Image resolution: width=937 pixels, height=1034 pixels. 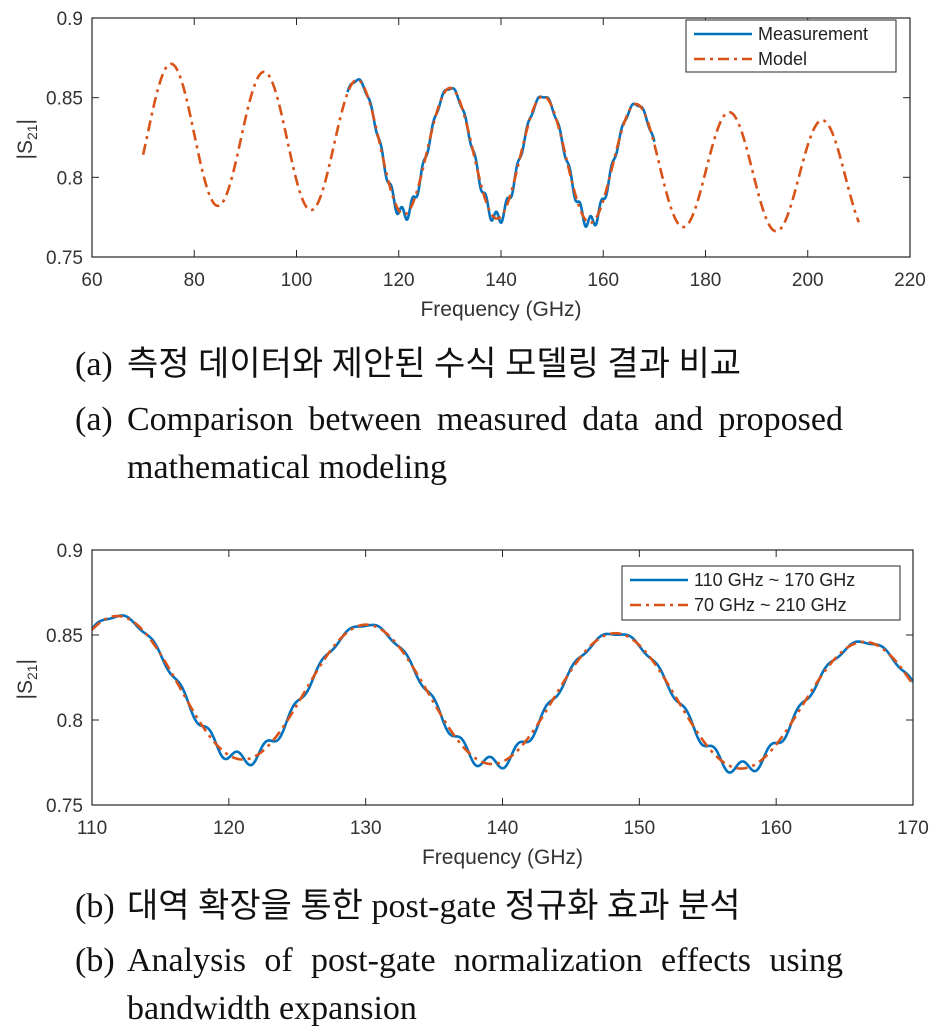 I want to click on legend: 110 GHz ~ 170 GHz 70 GHz ~ 210 GHz, so click(x=761, y=593).